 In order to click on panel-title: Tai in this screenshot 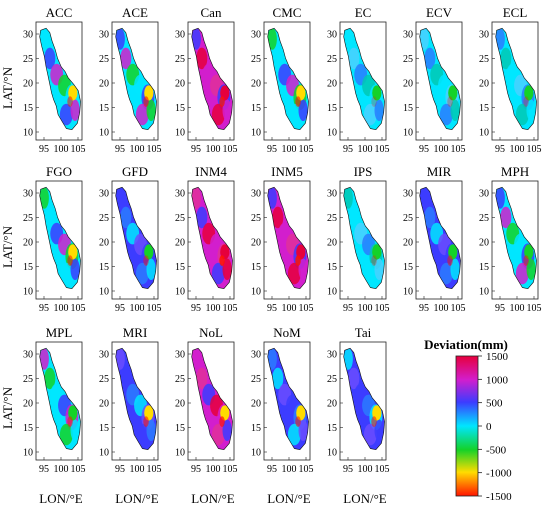, I will do `click(363, 332)`.